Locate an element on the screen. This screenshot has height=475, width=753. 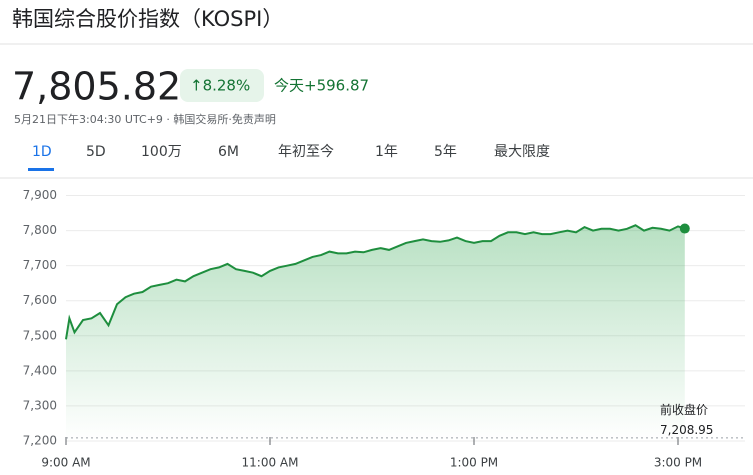
change-badge is located at coordinates (222, 85).